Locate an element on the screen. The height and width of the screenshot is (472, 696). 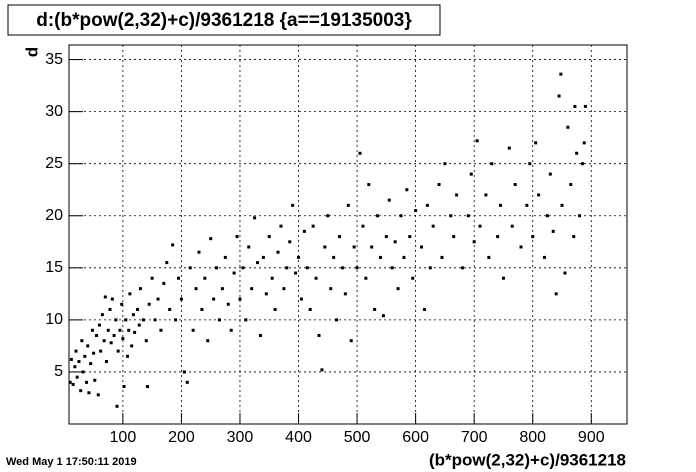
x-tick-label: 600 is located at coordinates (415, 437).